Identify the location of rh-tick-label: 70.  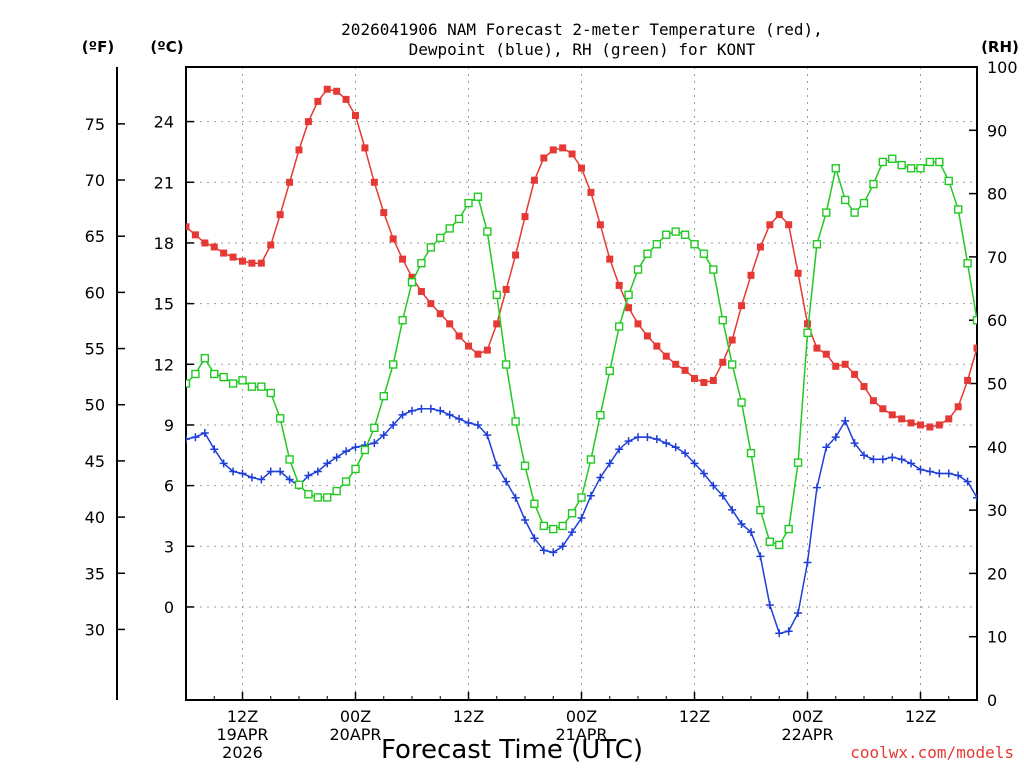
(997, 257).